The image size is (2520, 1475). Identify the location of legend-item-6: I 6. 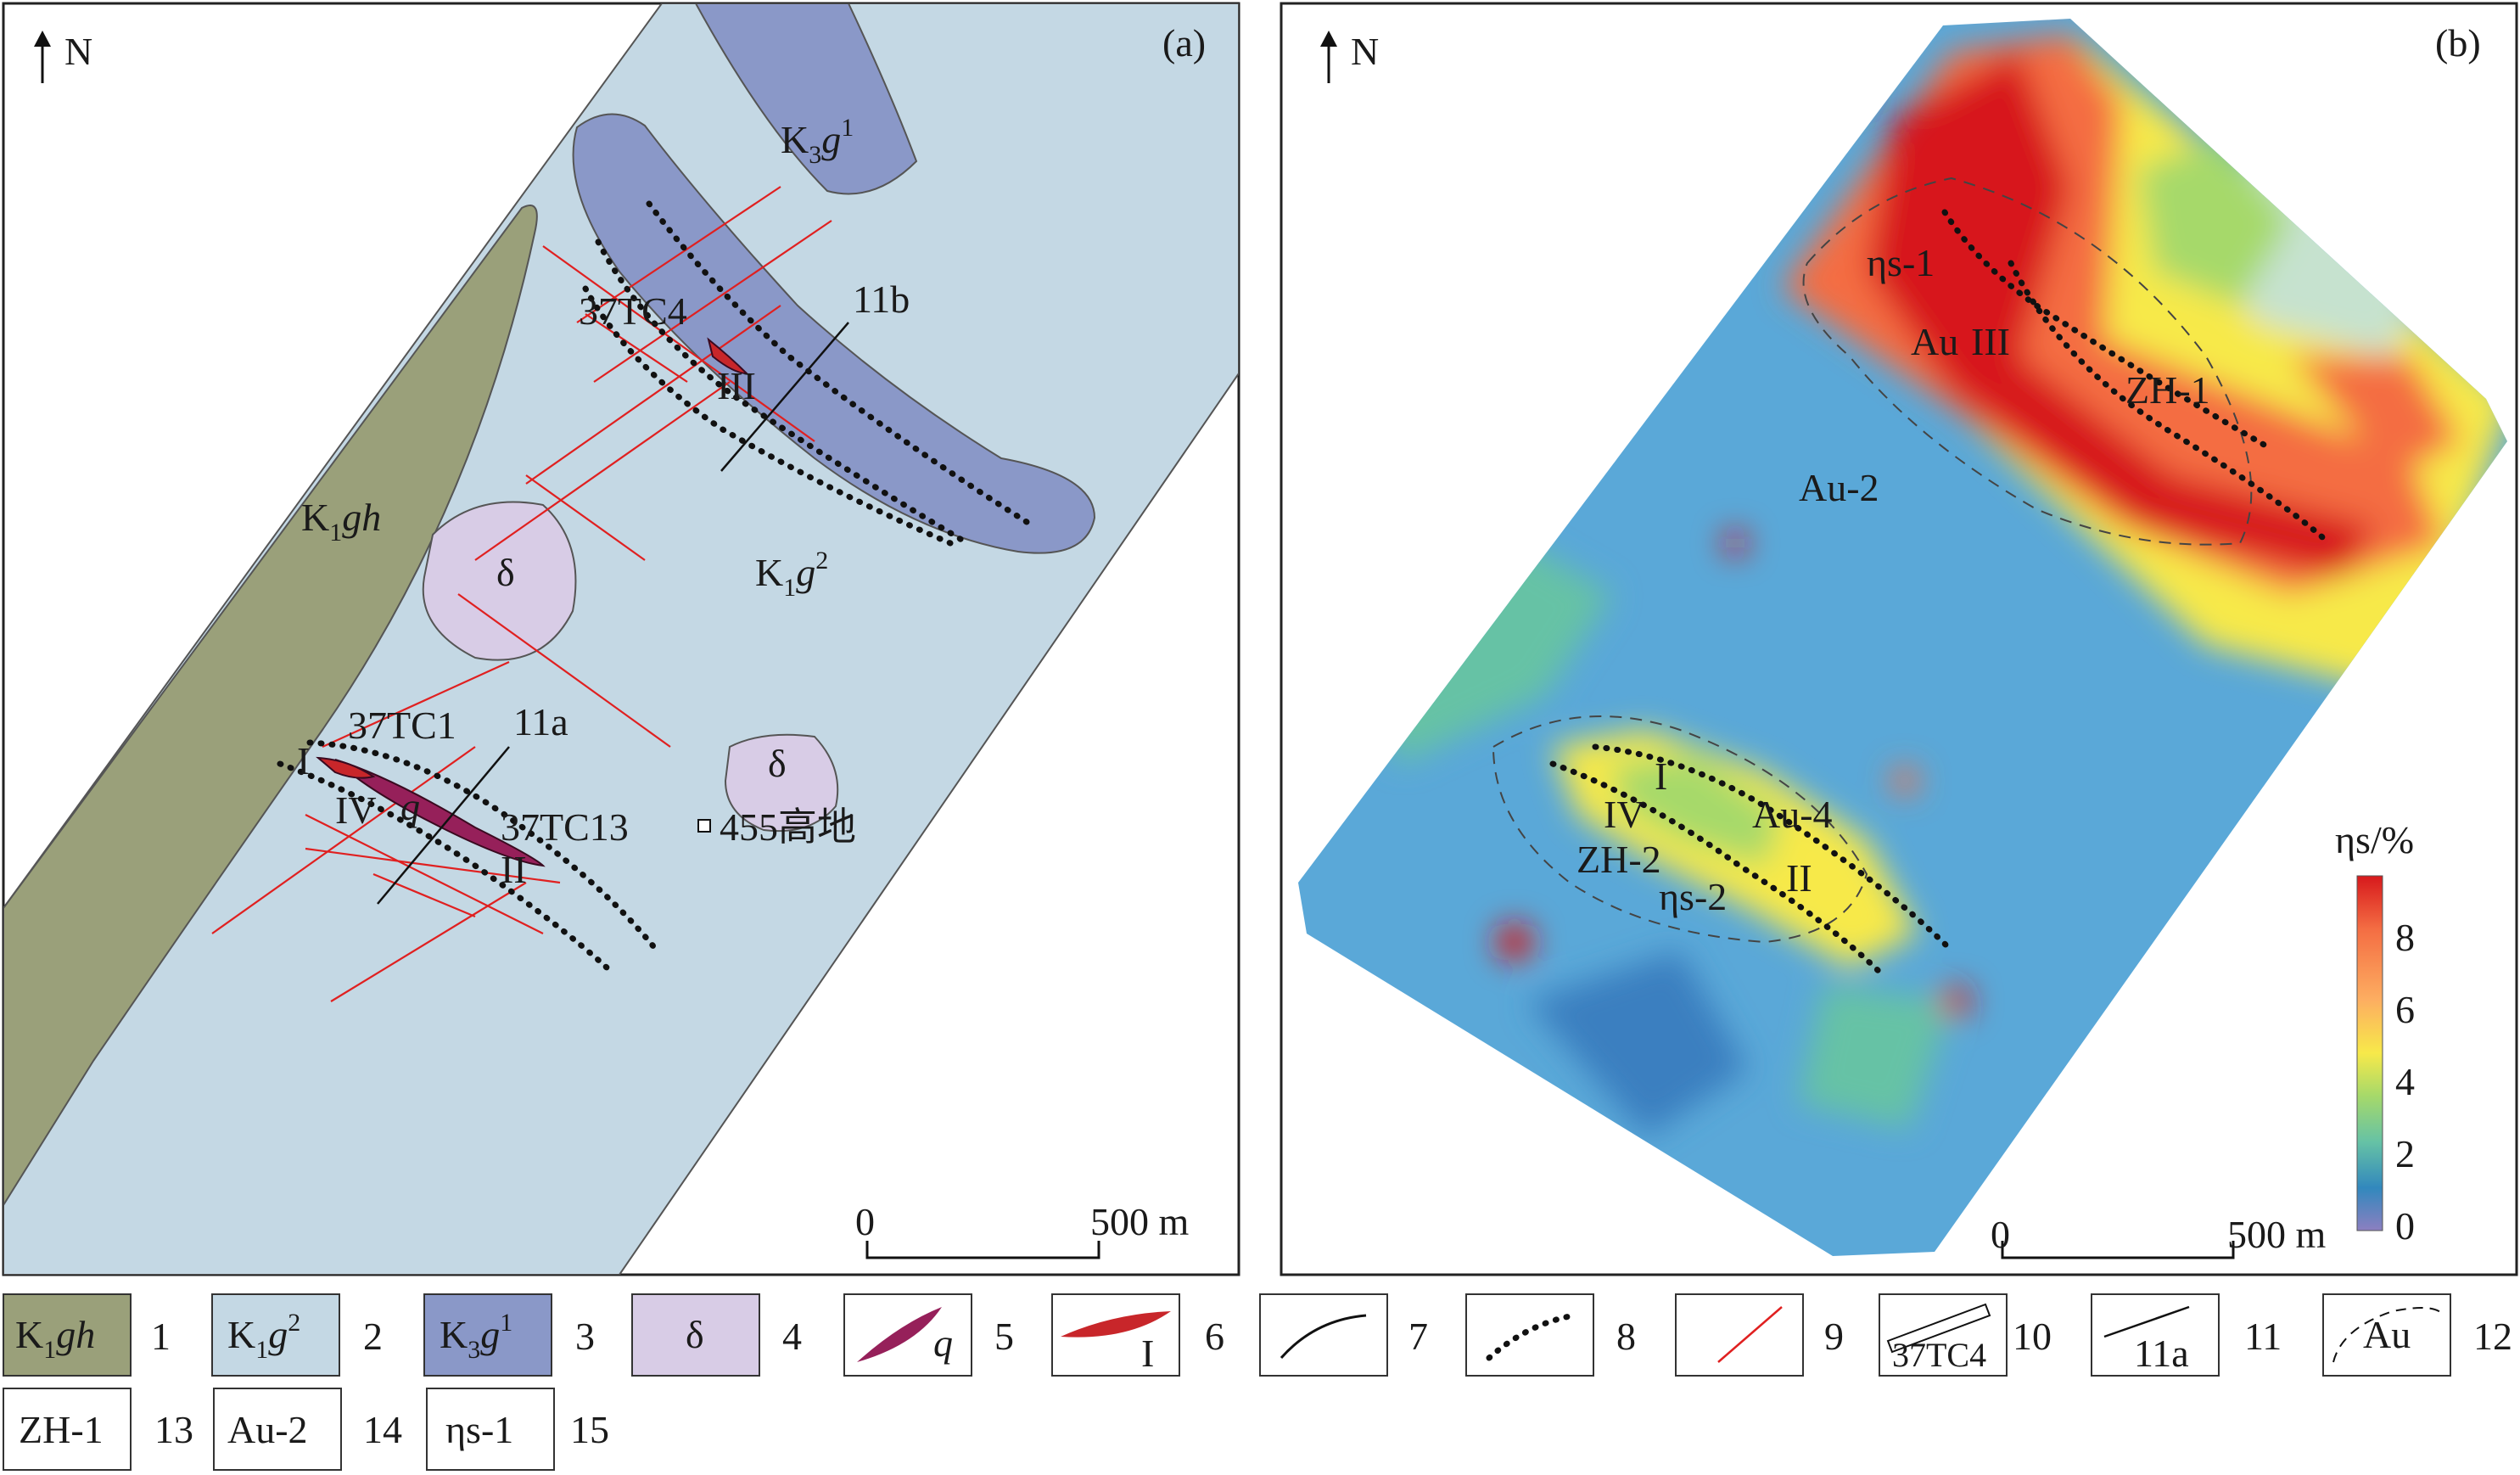
(1137, 1335).